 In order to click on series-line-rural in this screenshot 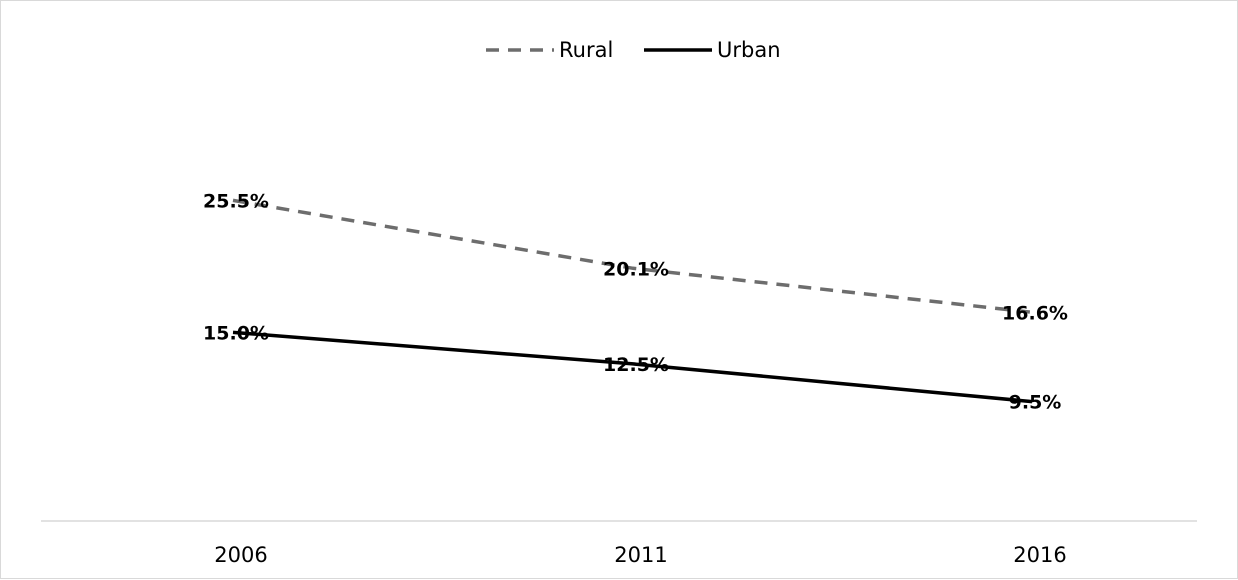, I will do `click(632, 256)`.